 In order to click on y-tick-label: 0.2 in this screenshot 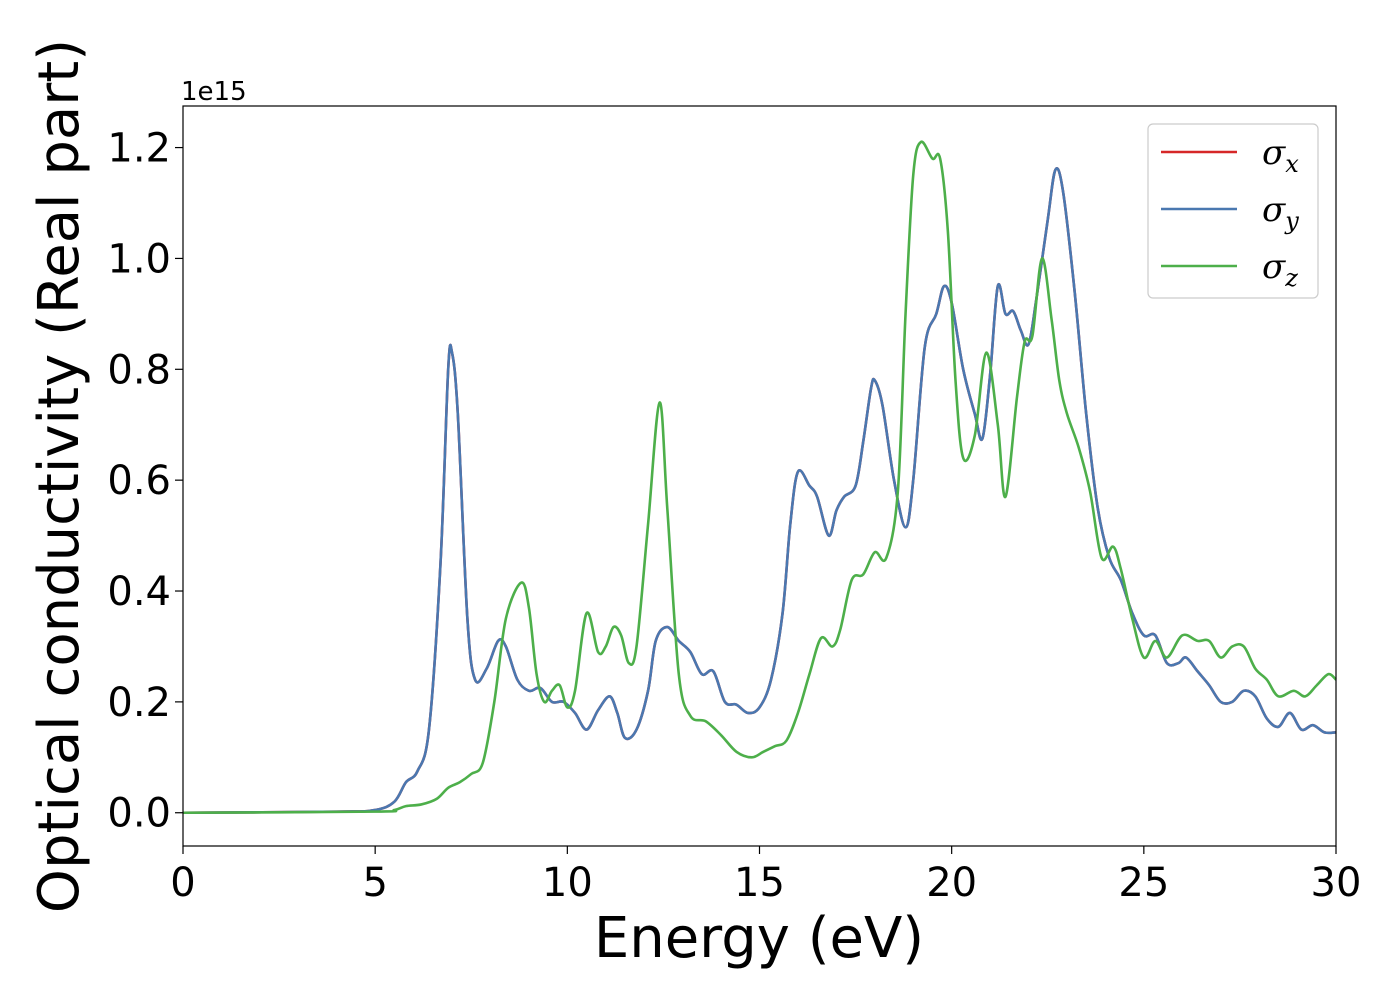, I will do `click(139, 703)`.